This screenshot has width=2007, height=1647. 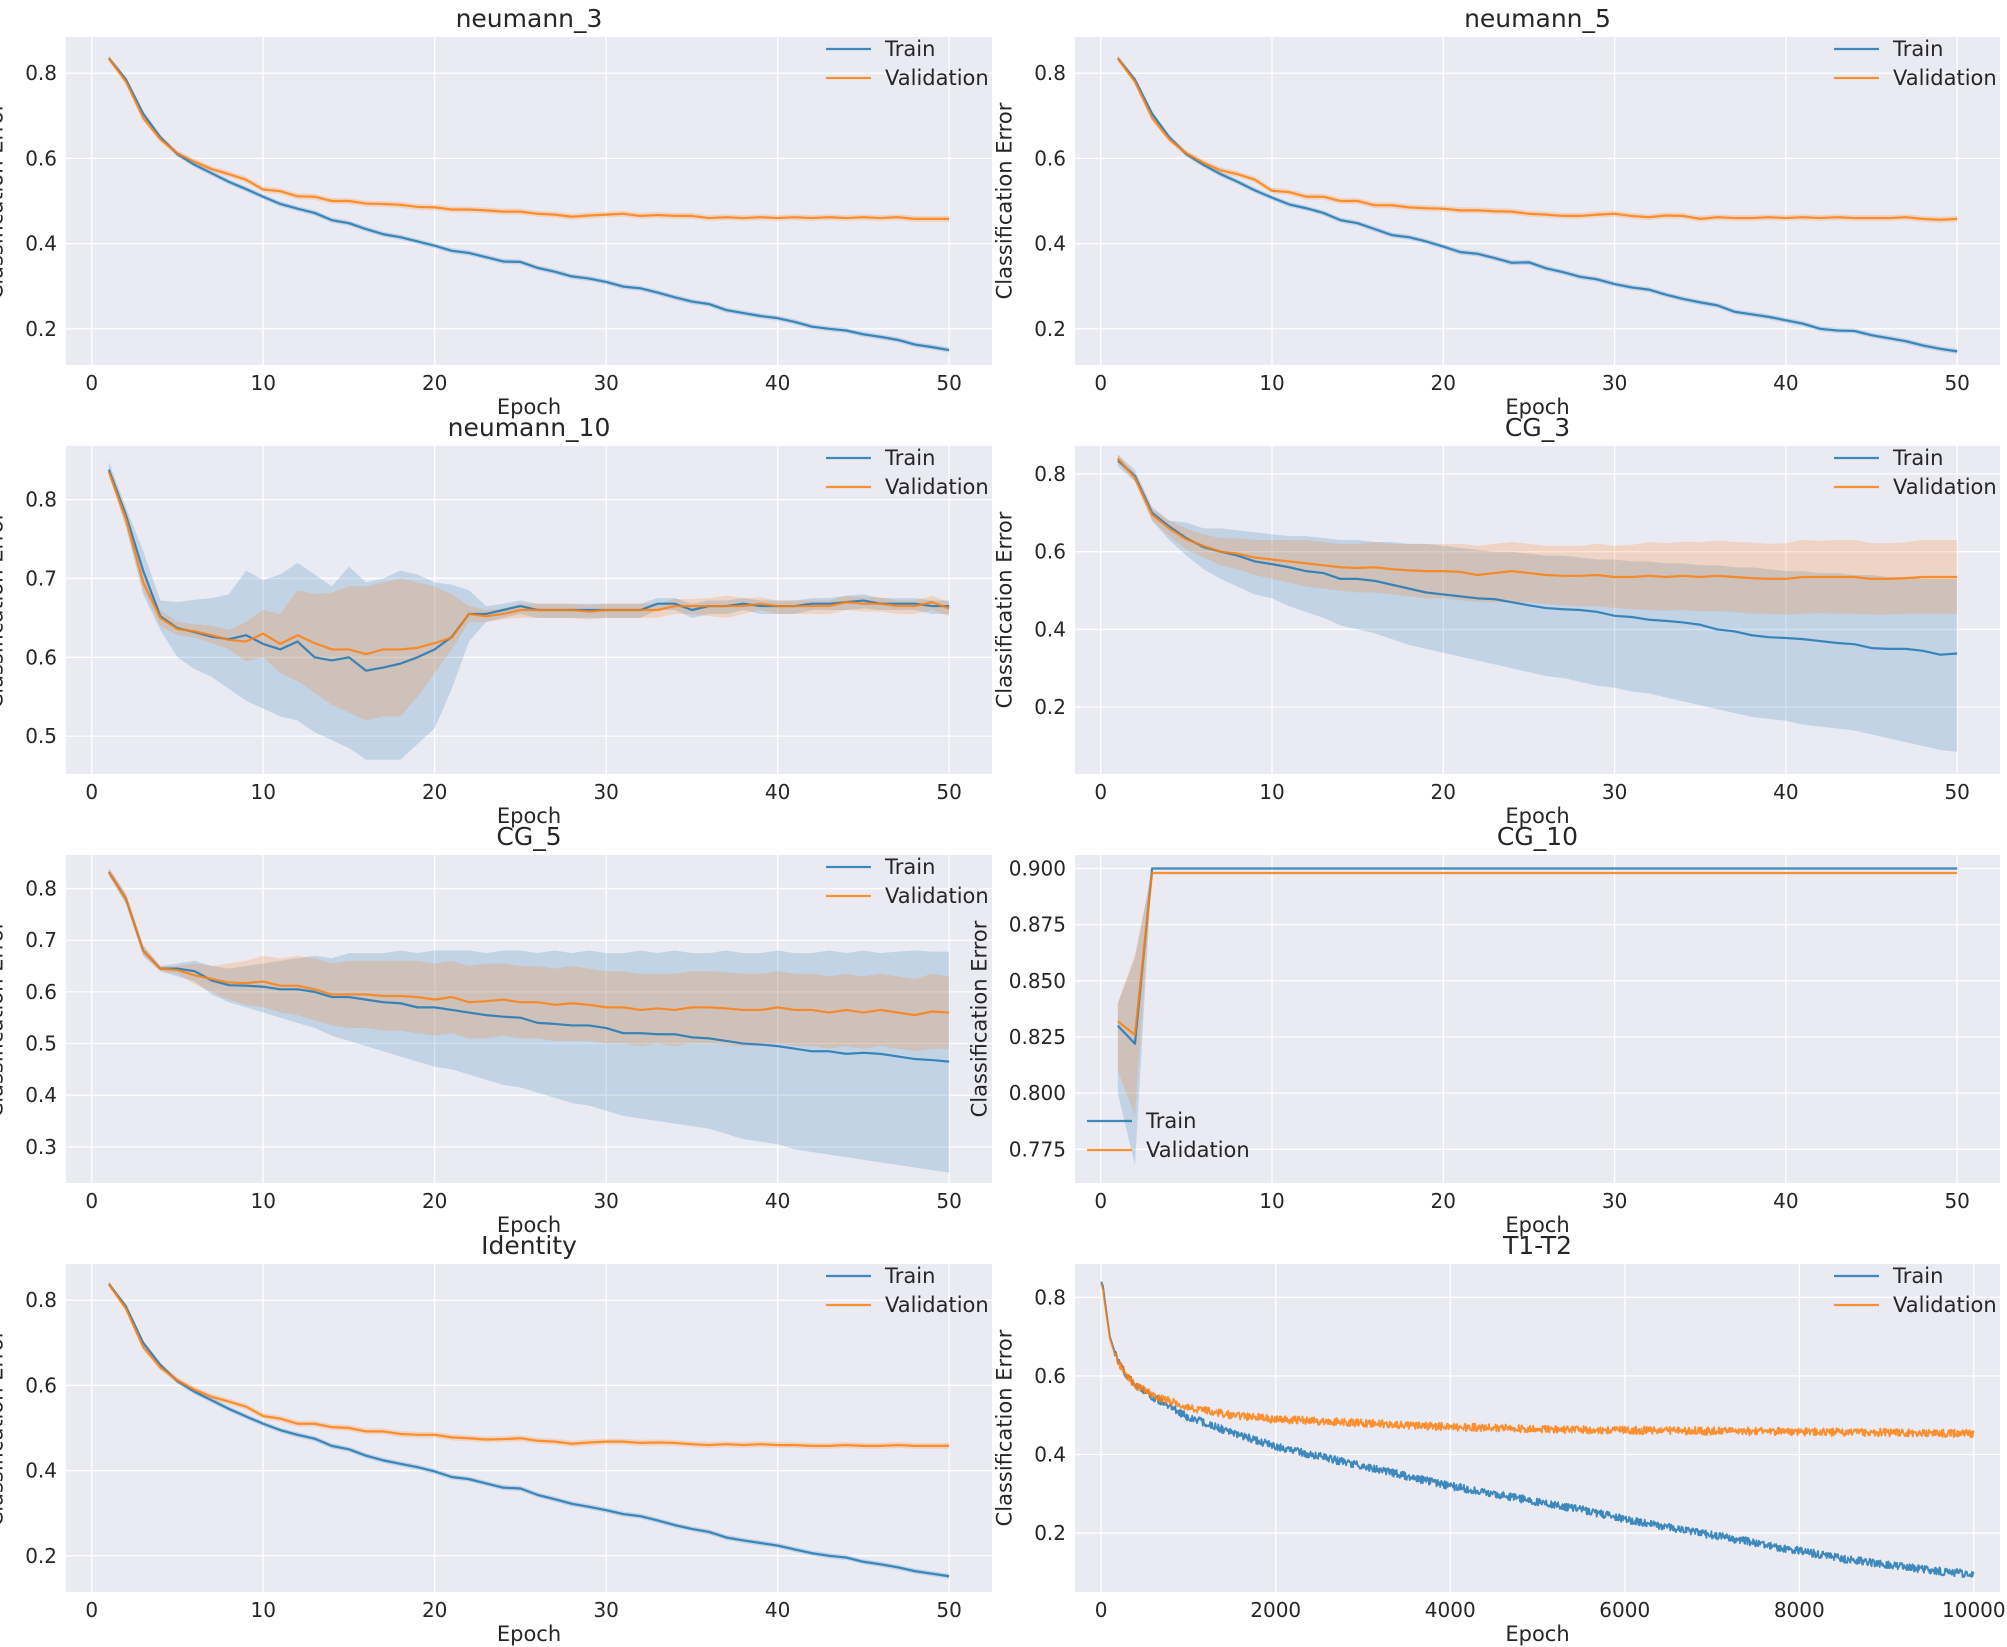 I want to click on subplot-title: neumann_10, so click(x=529, y=427).